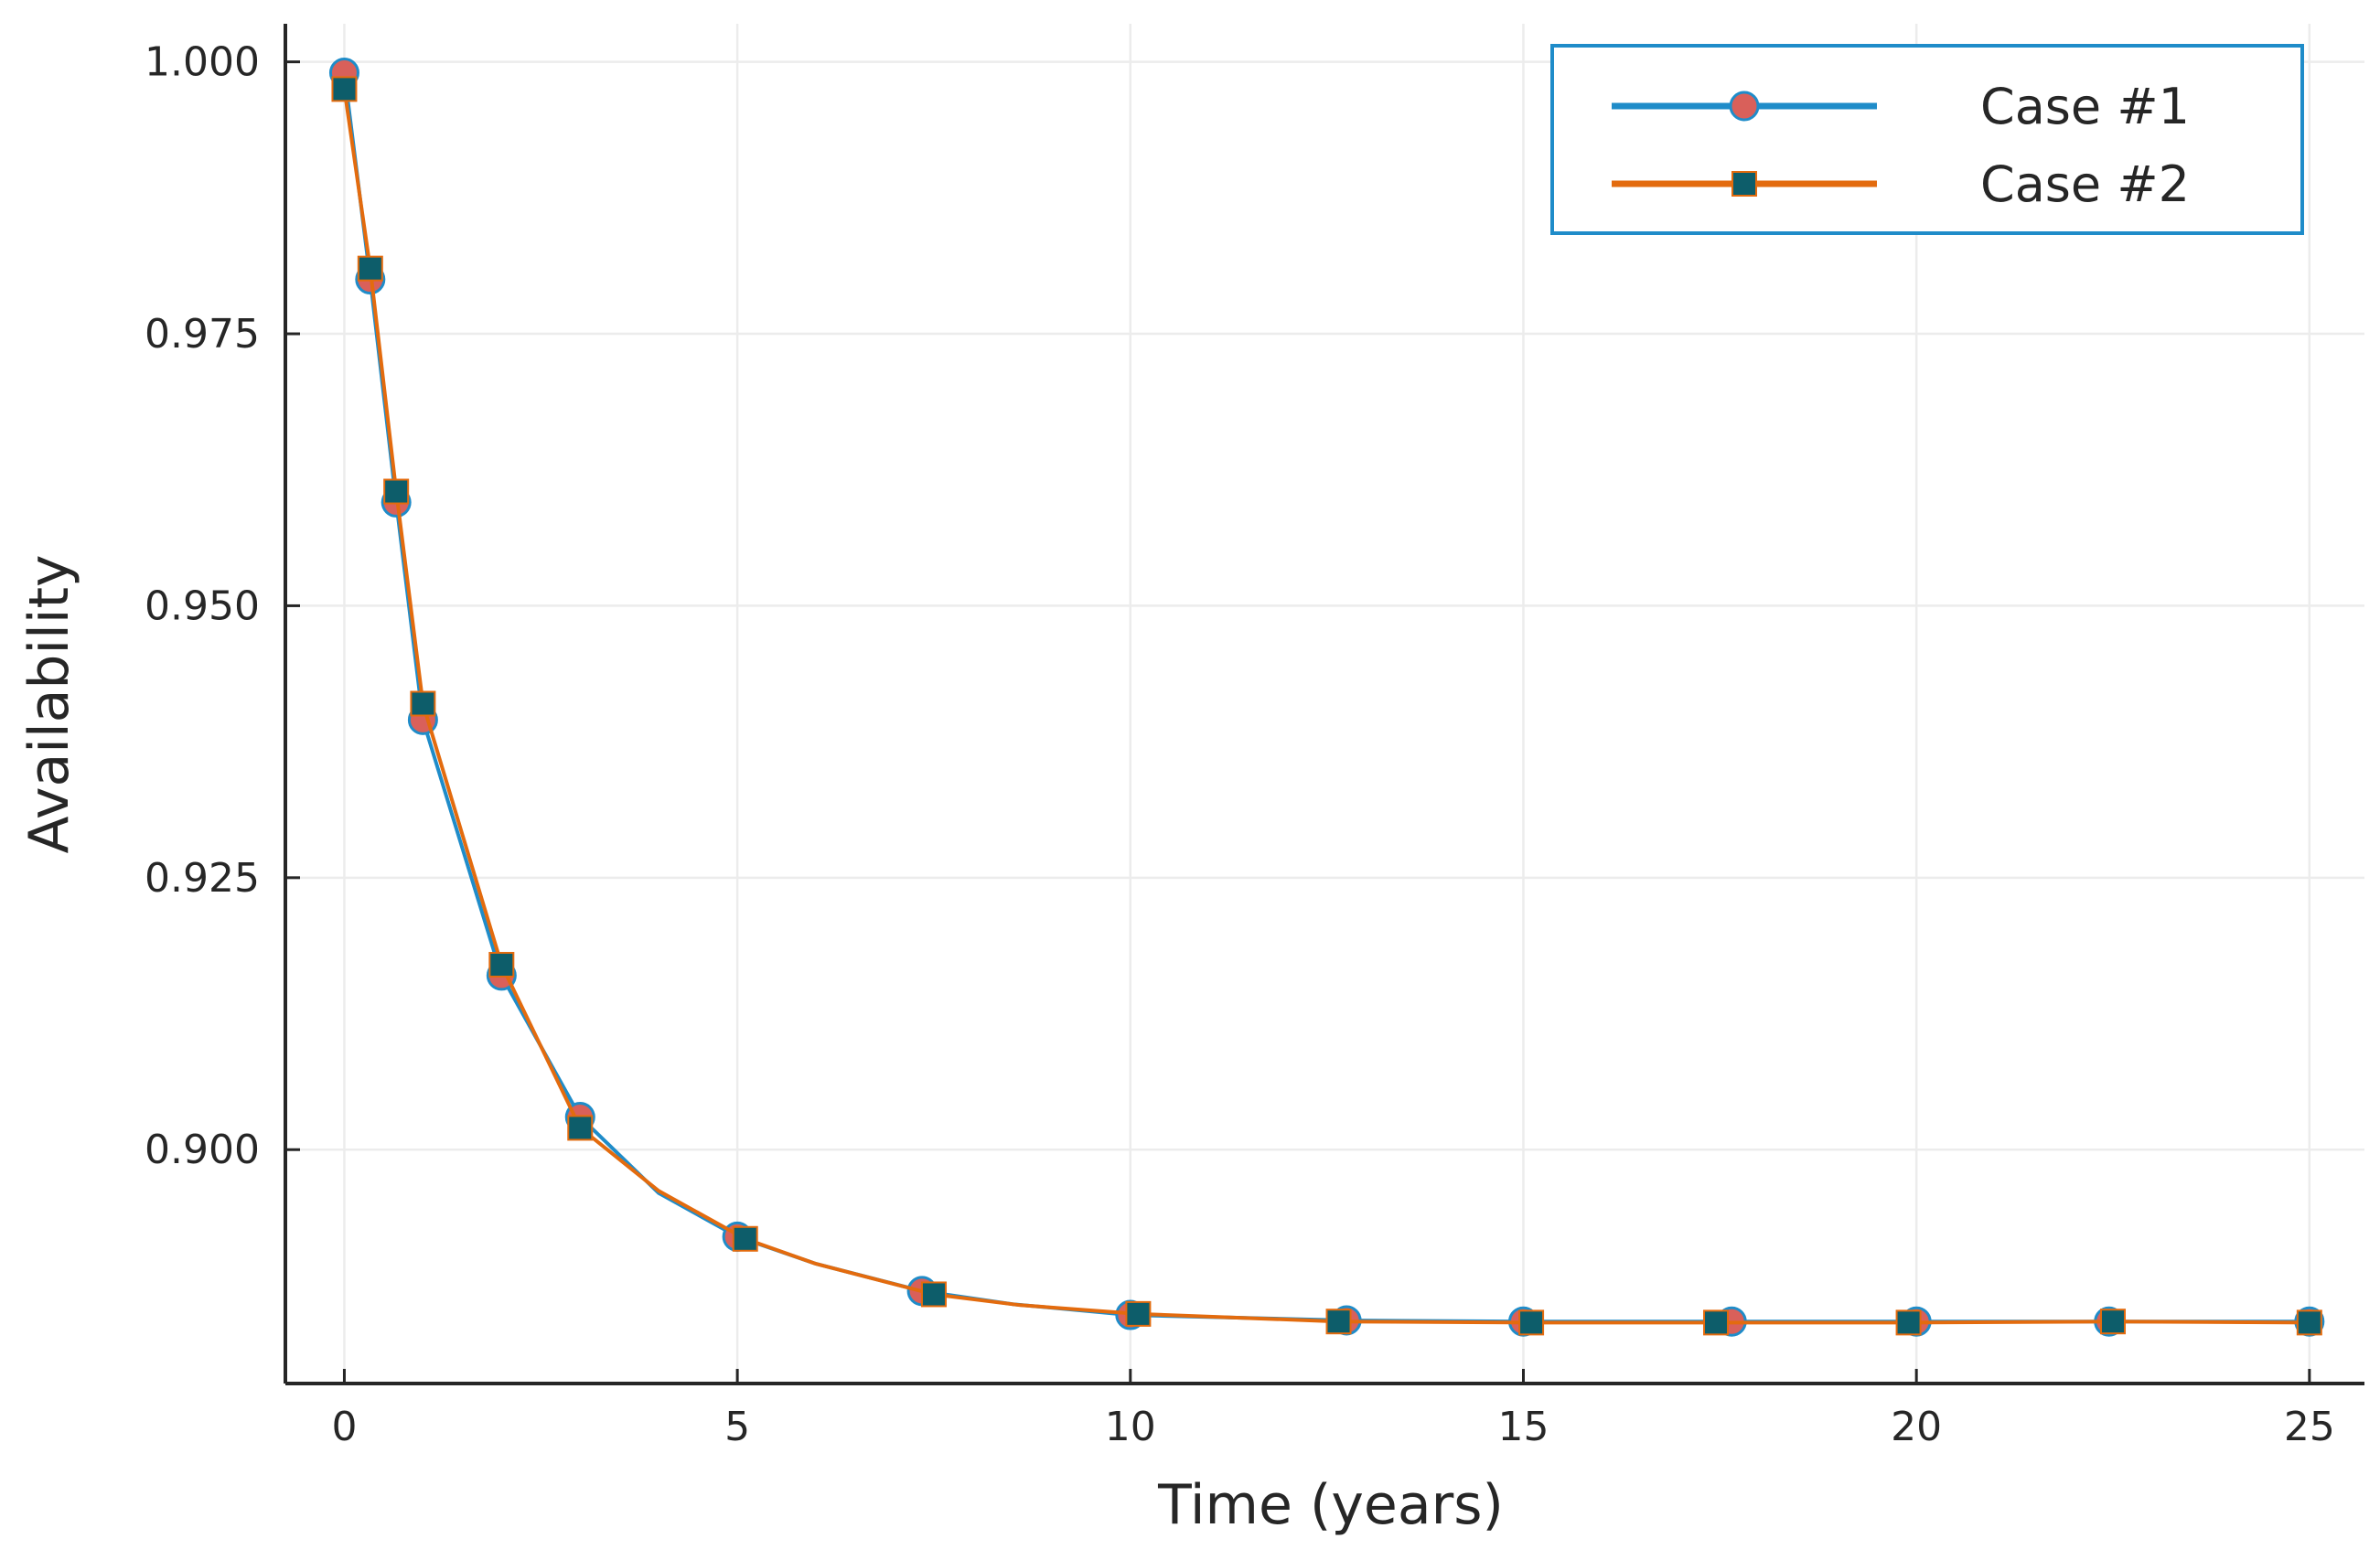  I want to click on y-tick-label: 0.975, so click(202, 334).